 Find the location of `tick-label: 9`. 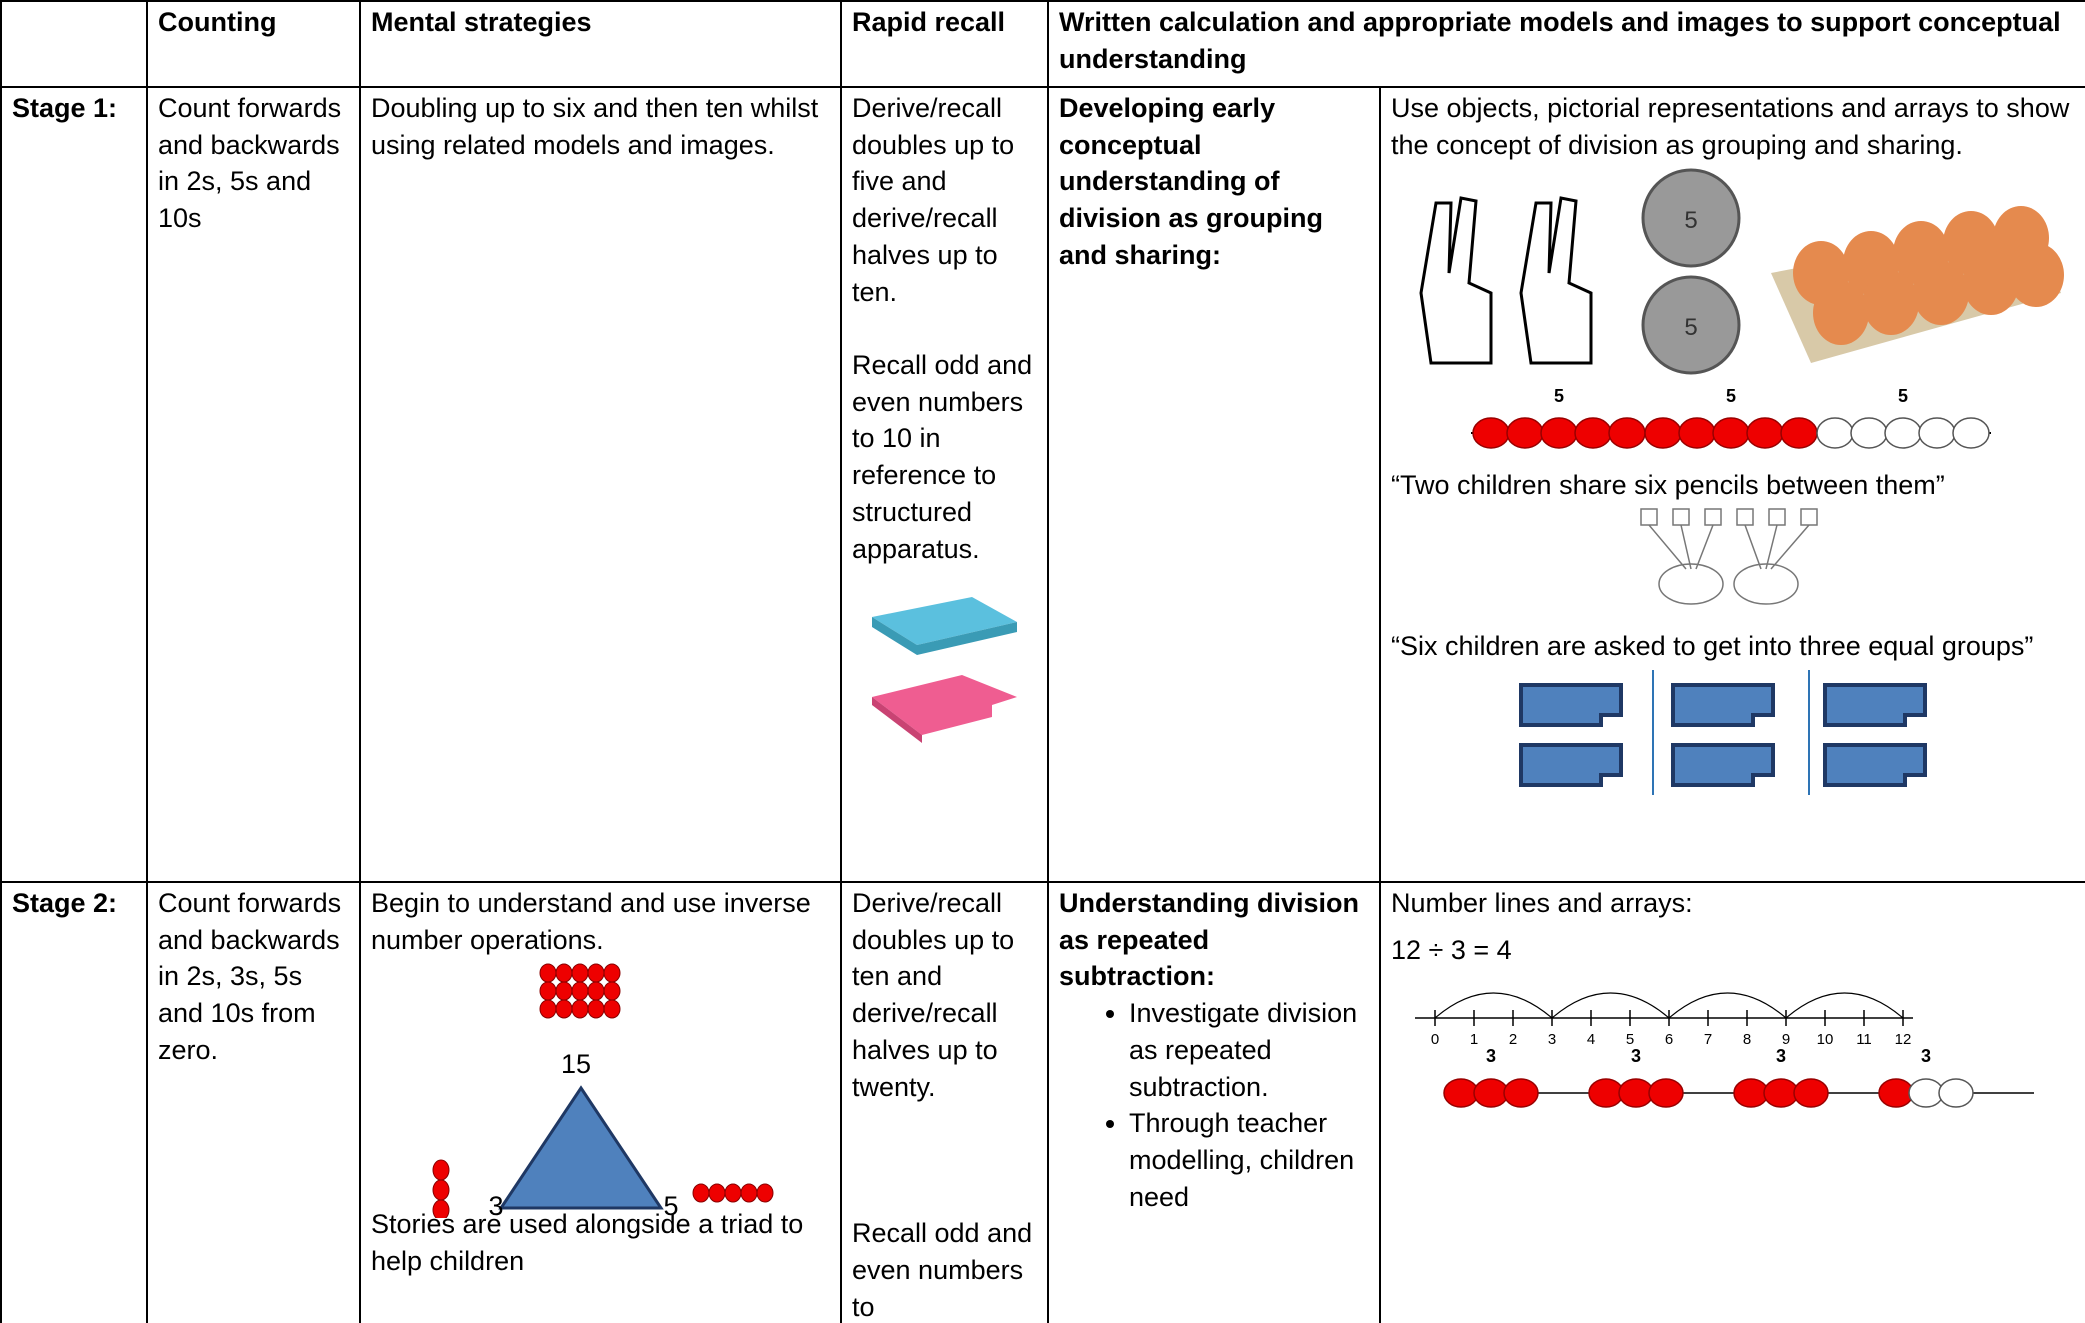

tick-label: 9 is located at coordinates (1786, 1039).